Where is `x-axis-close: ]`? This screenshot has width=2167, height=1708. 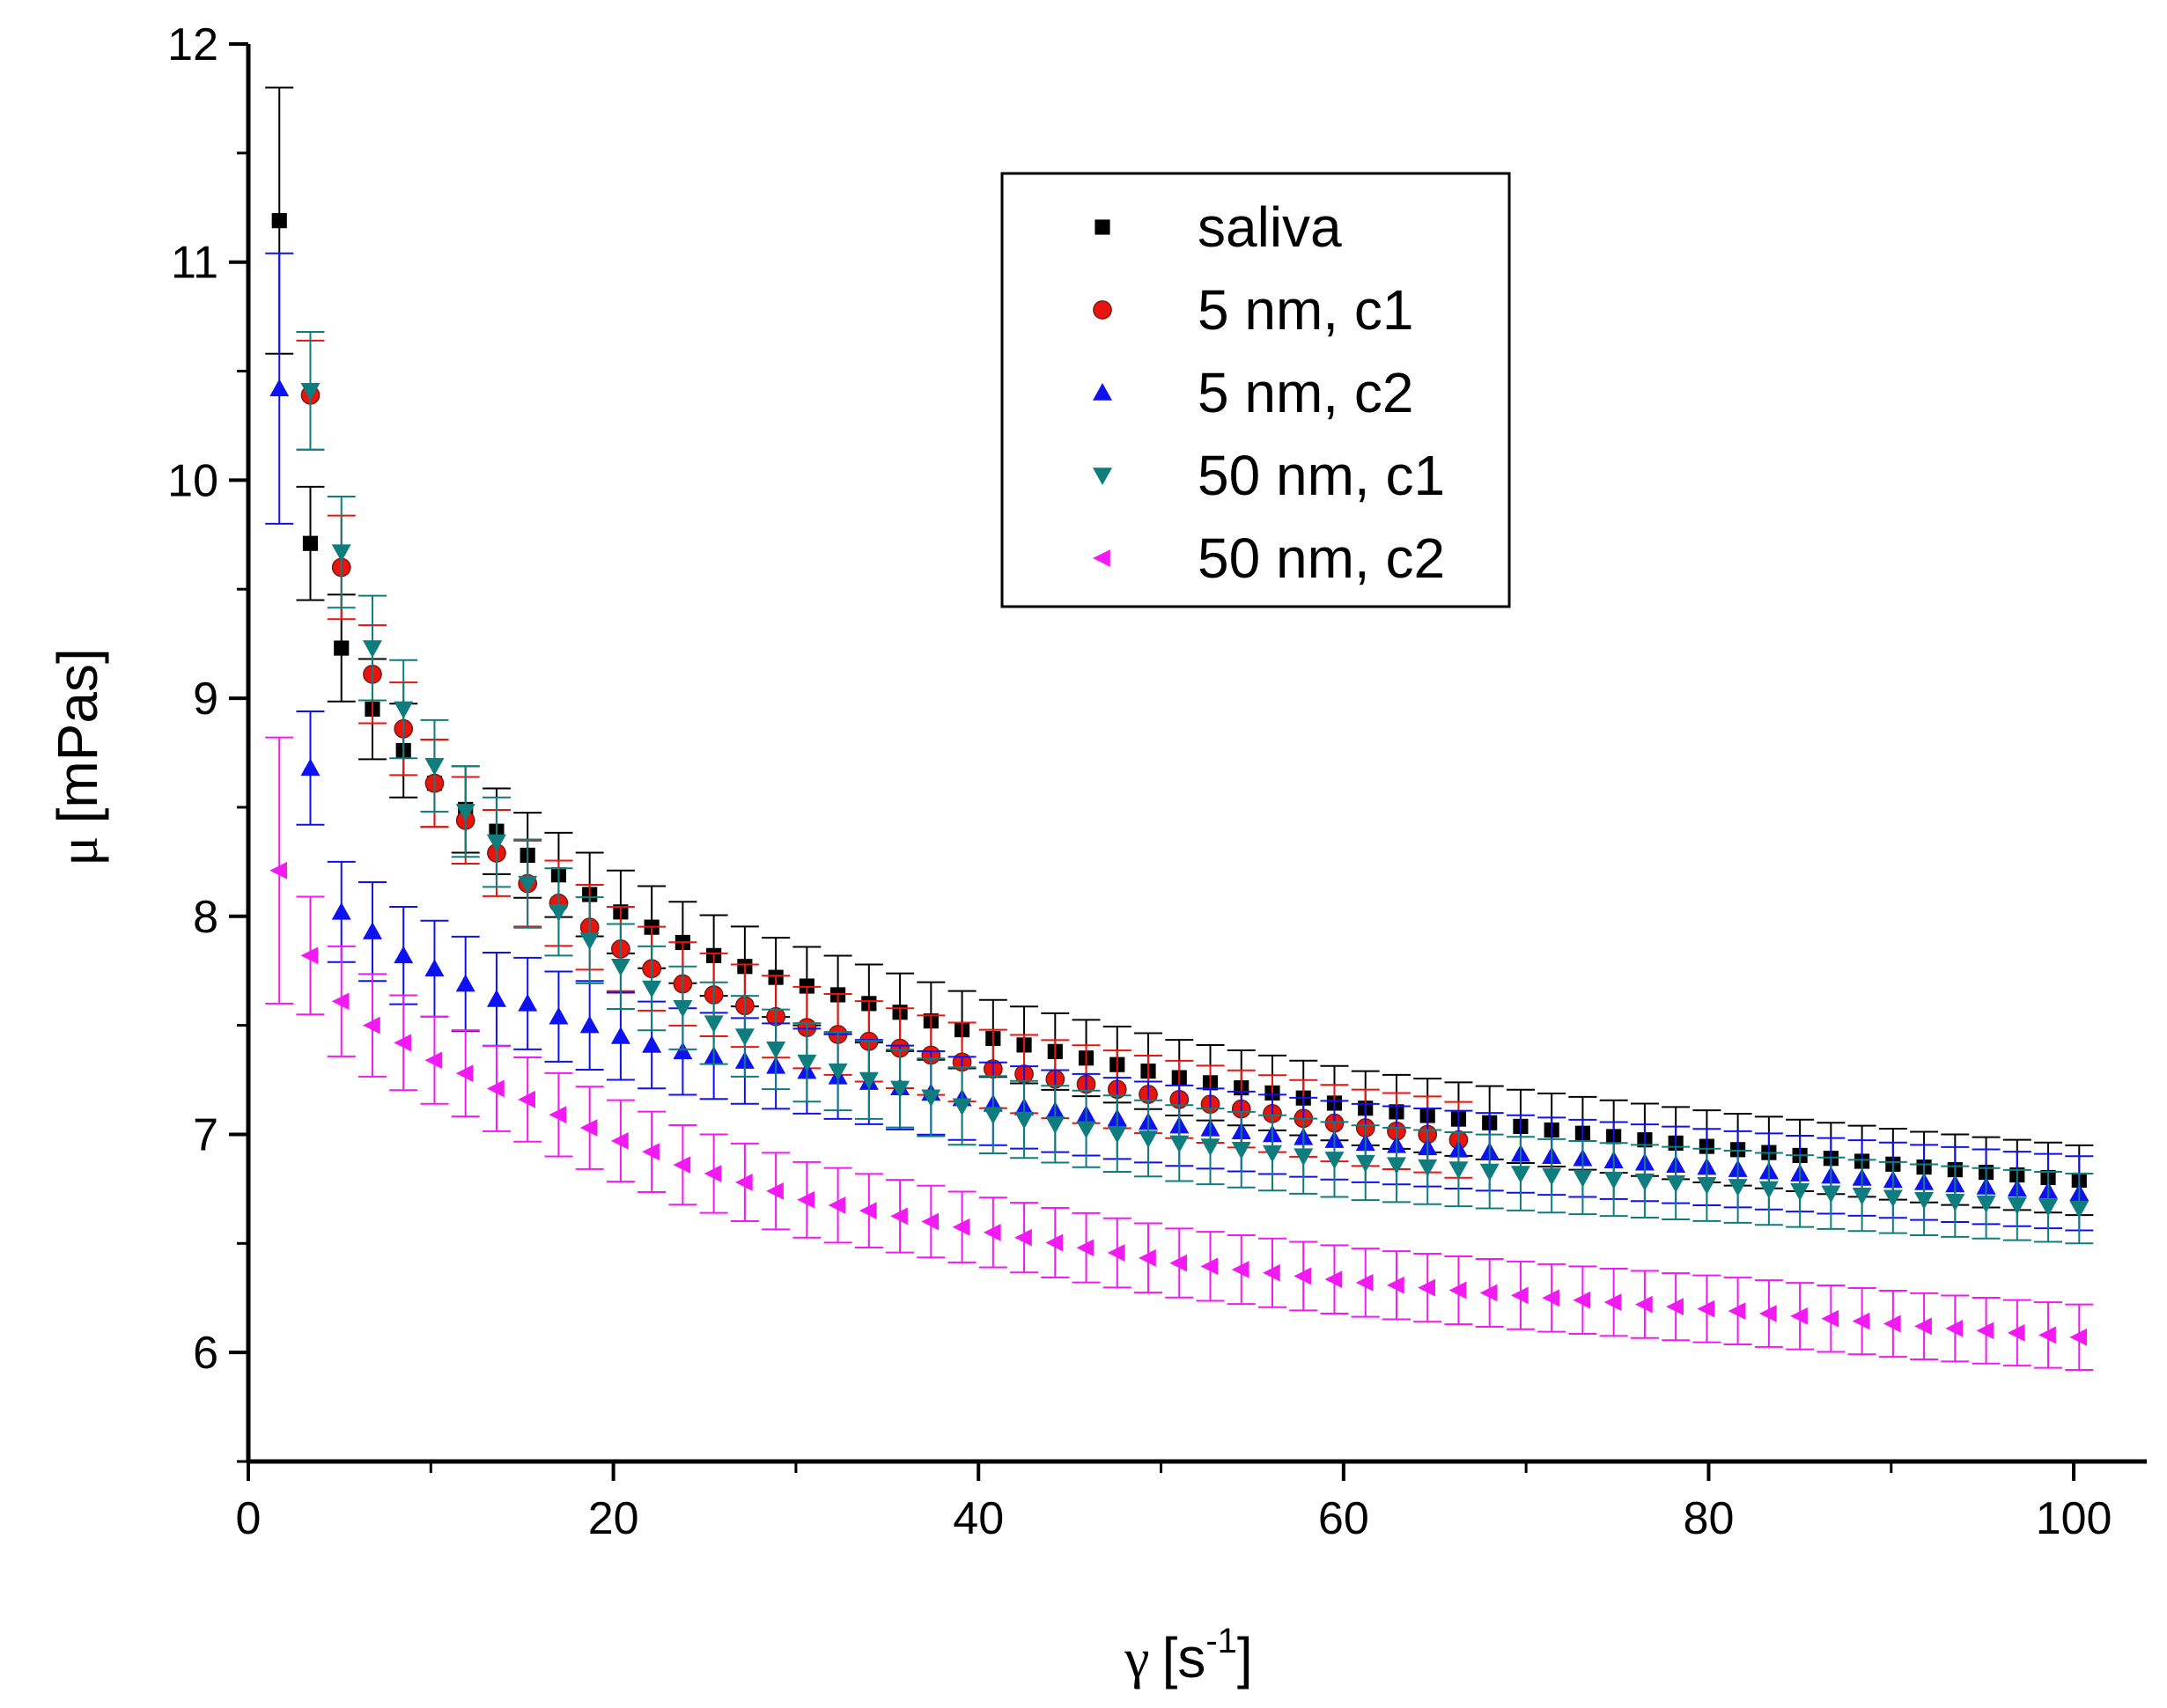 x-axis-close: ] is located at coordinates (1245, 1658).